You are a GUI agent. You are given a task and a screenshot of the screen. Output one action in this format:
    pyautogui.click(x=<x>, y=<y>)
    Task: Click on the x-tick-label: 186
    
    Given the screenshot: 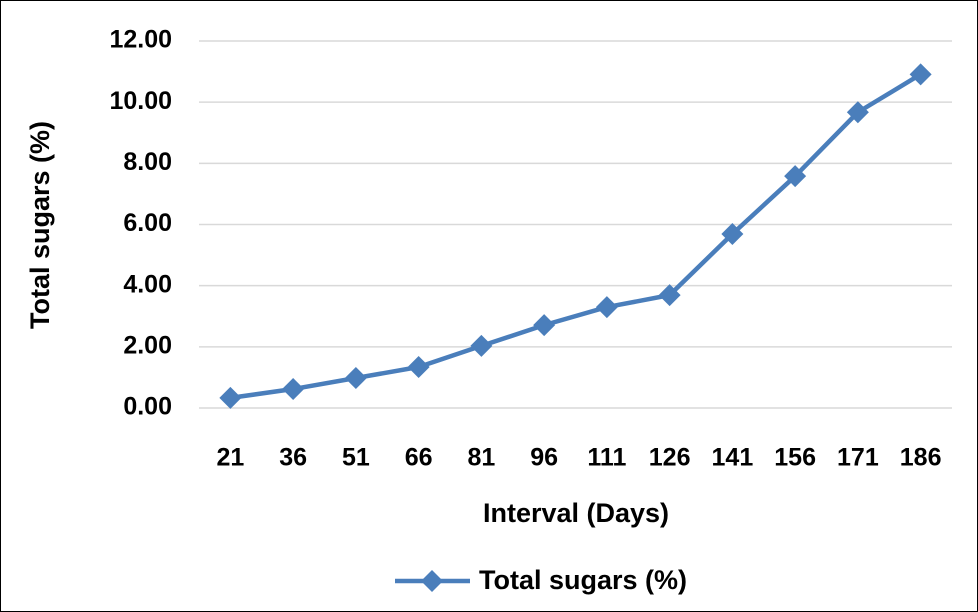 What is the action you would take?
    pyautogui.click(x=921, y=458)
    